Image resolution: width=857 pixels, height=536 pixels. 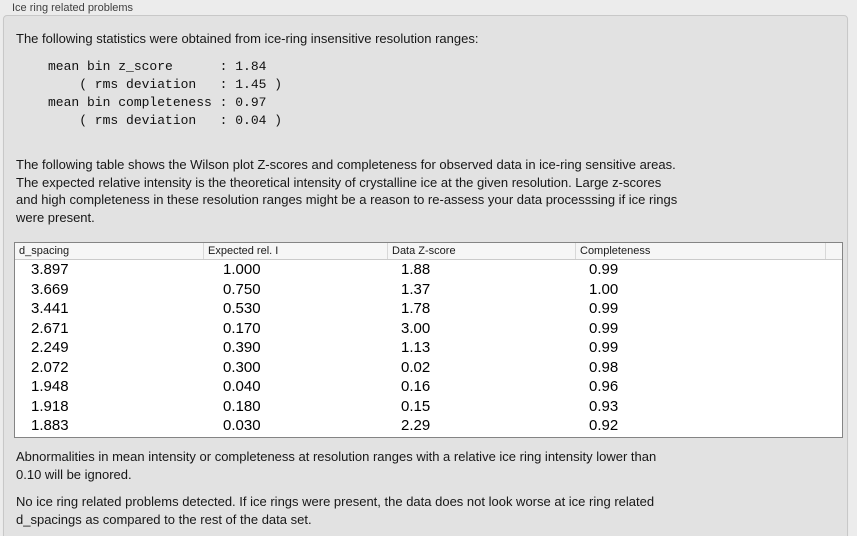 I want to click on table-row: 1.948 0.040 0.16 0.96, so click(x=428, y=387).